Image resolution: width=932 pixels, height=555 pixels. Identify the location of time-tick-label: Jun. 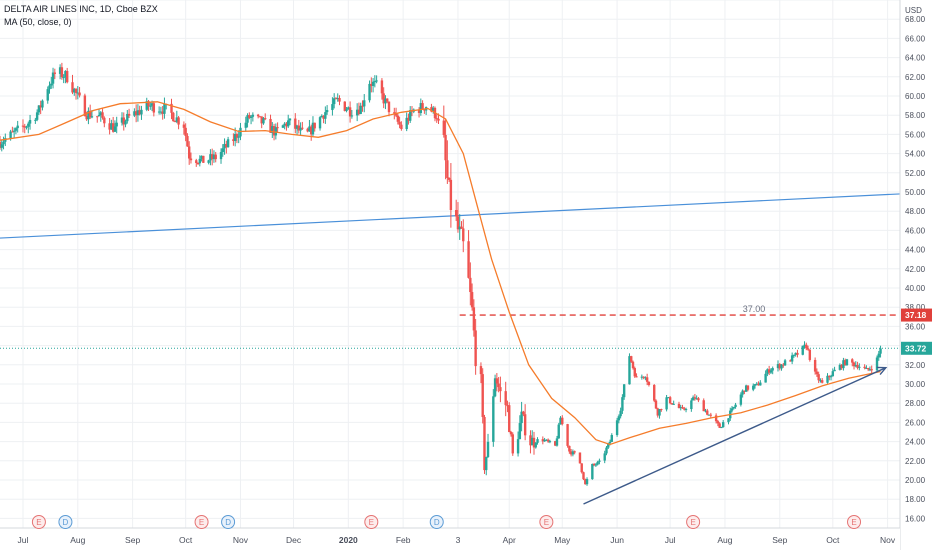
(617, 540).